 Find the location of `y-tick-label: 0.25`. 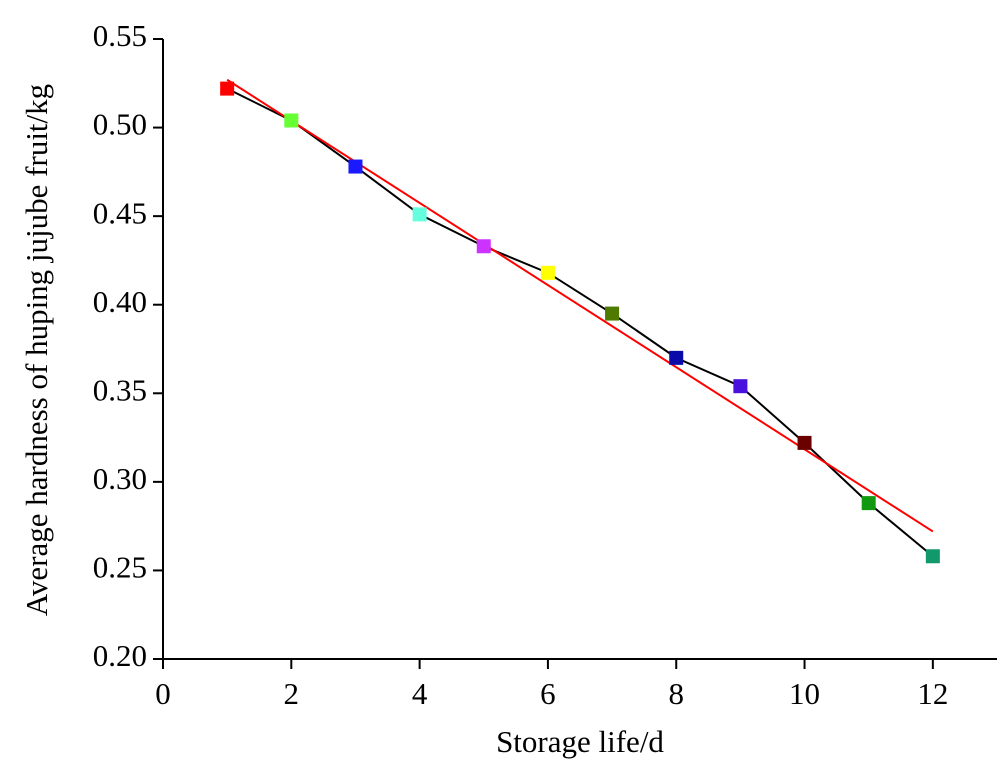

y-tick-label: 0.25 is located at coordinates (120, 567).